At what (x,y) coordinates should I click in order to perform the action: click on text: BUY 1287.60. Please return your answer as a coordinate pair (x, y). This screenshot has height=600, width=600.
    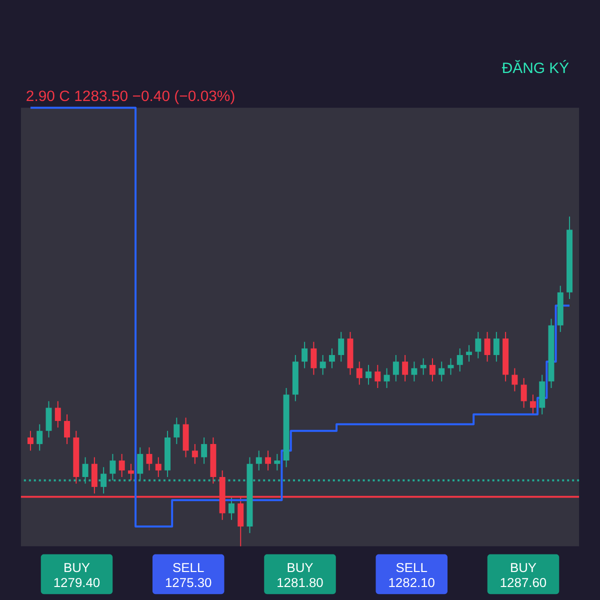
    Looking at the image, I should click on (523, 575).